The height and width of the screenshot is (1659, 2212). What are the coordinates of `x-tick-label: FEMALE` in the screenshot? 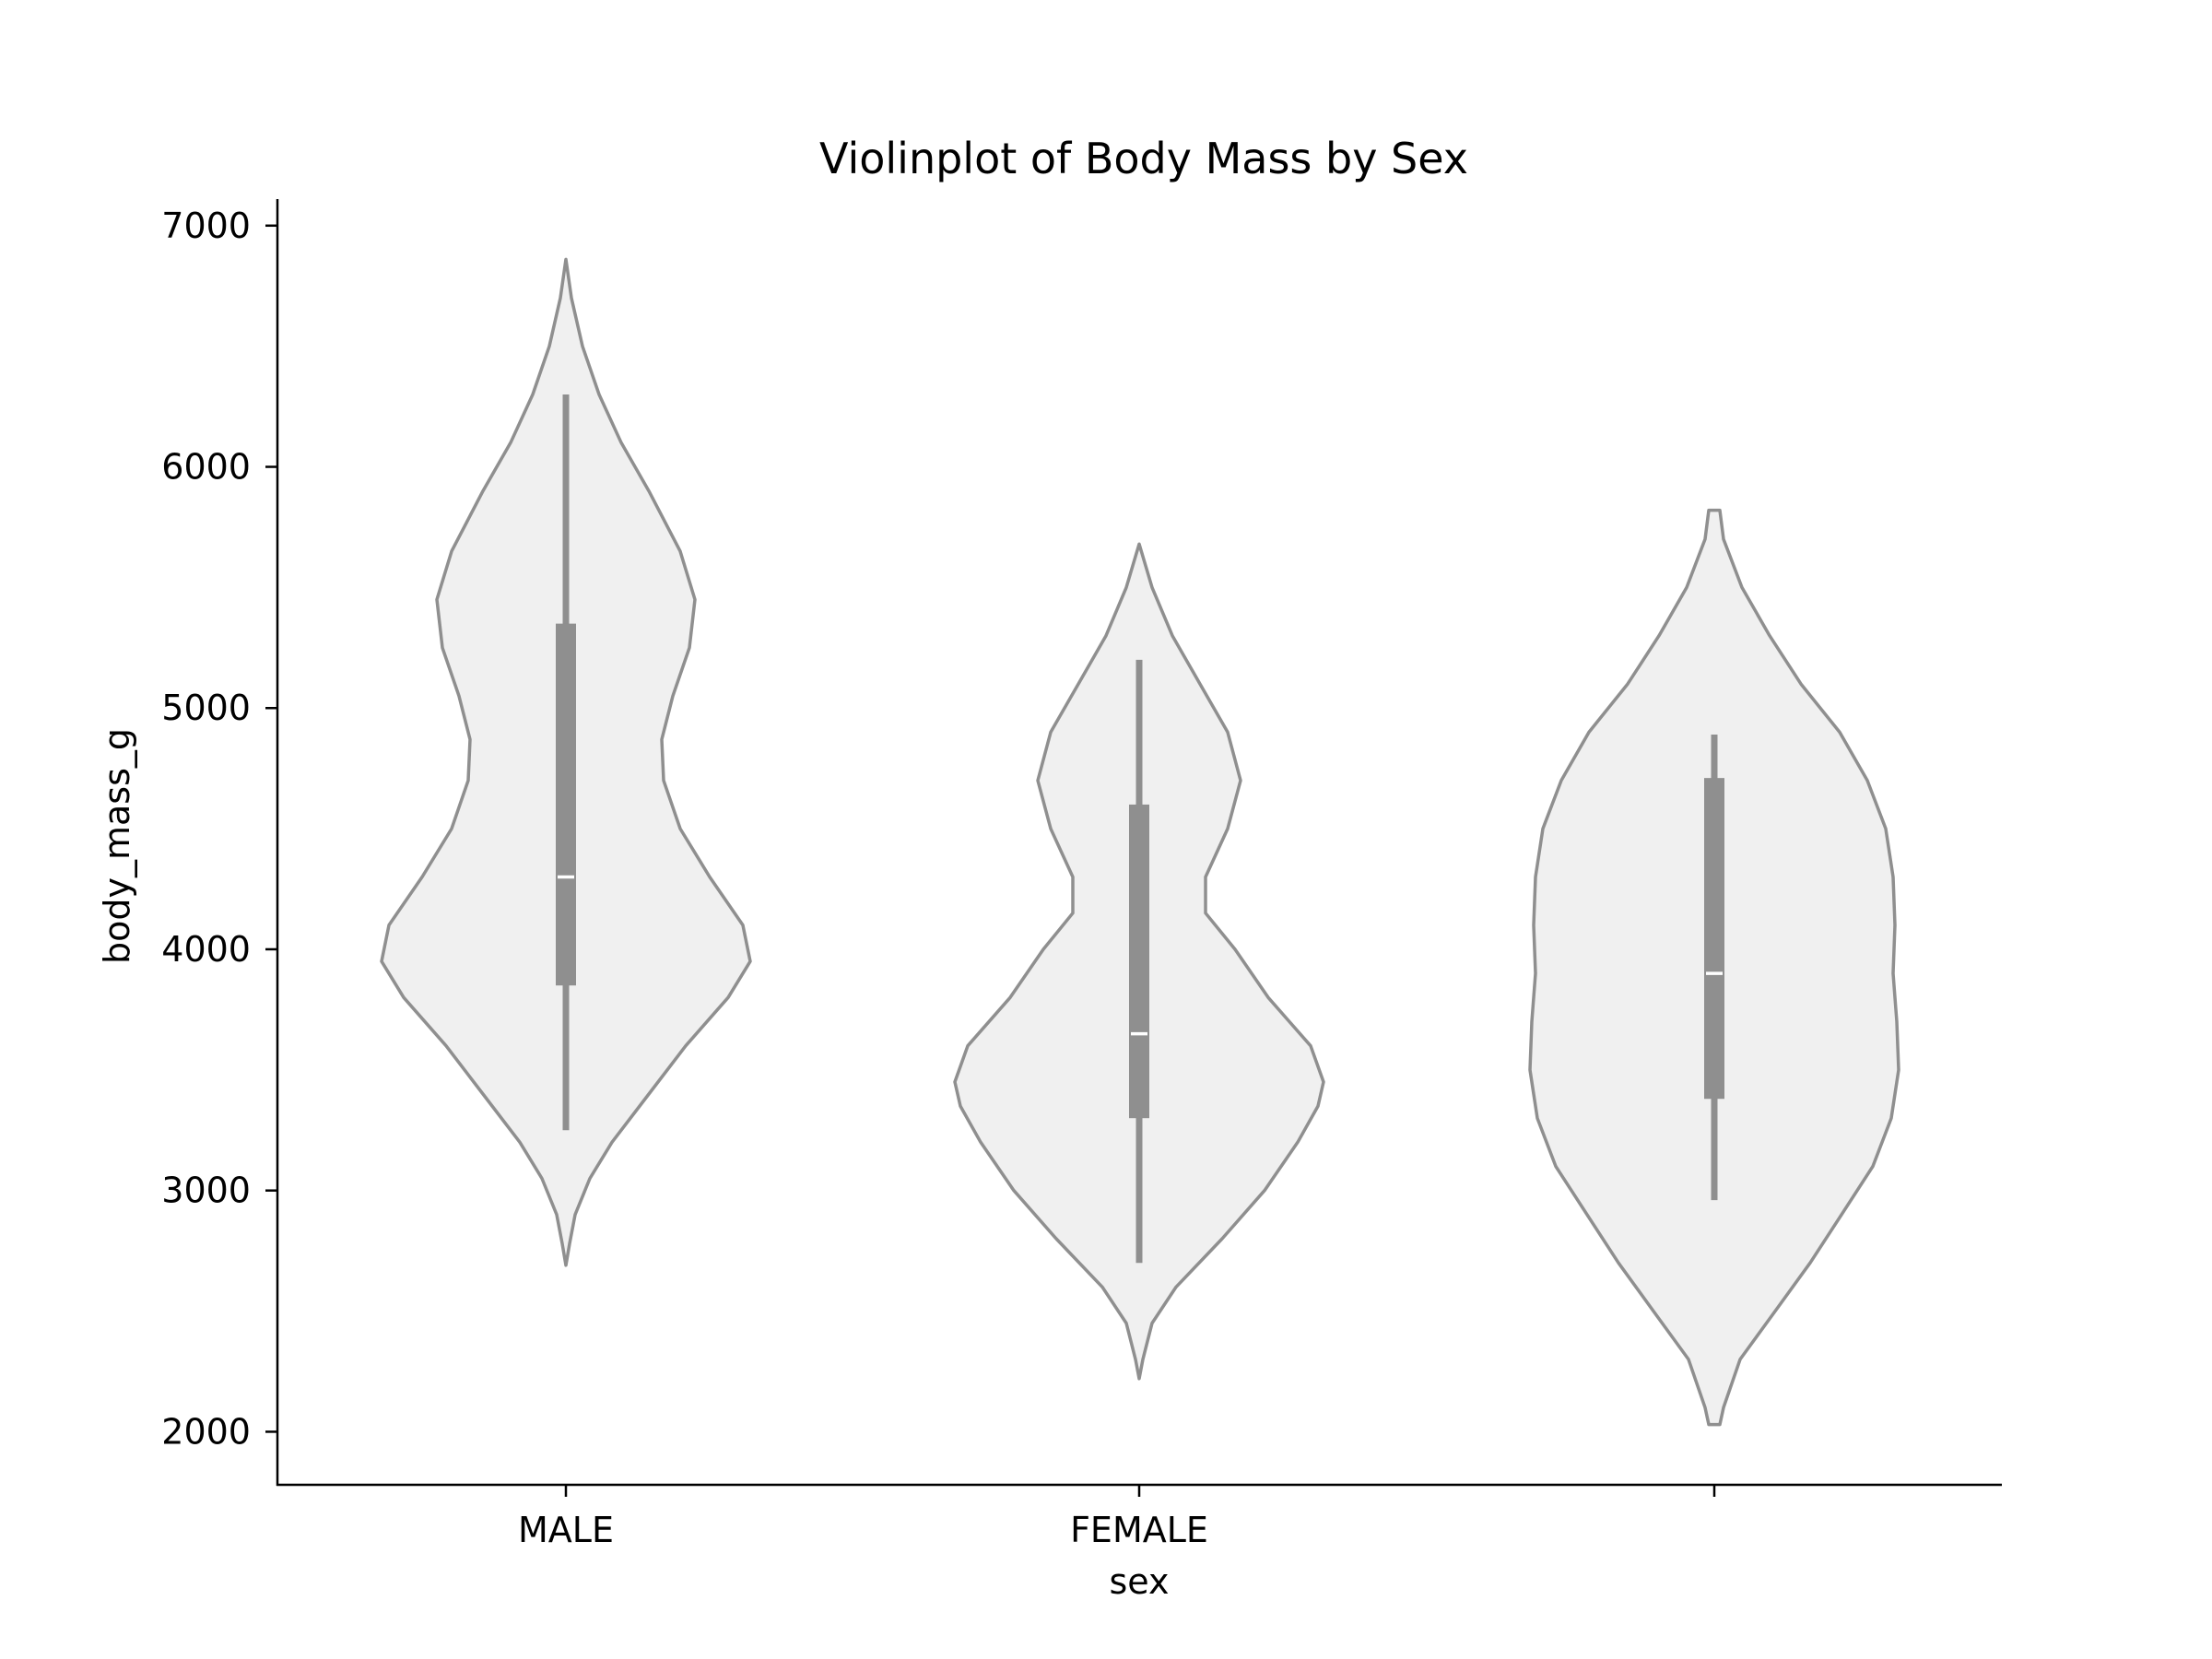 It's located at (1139, 1530).